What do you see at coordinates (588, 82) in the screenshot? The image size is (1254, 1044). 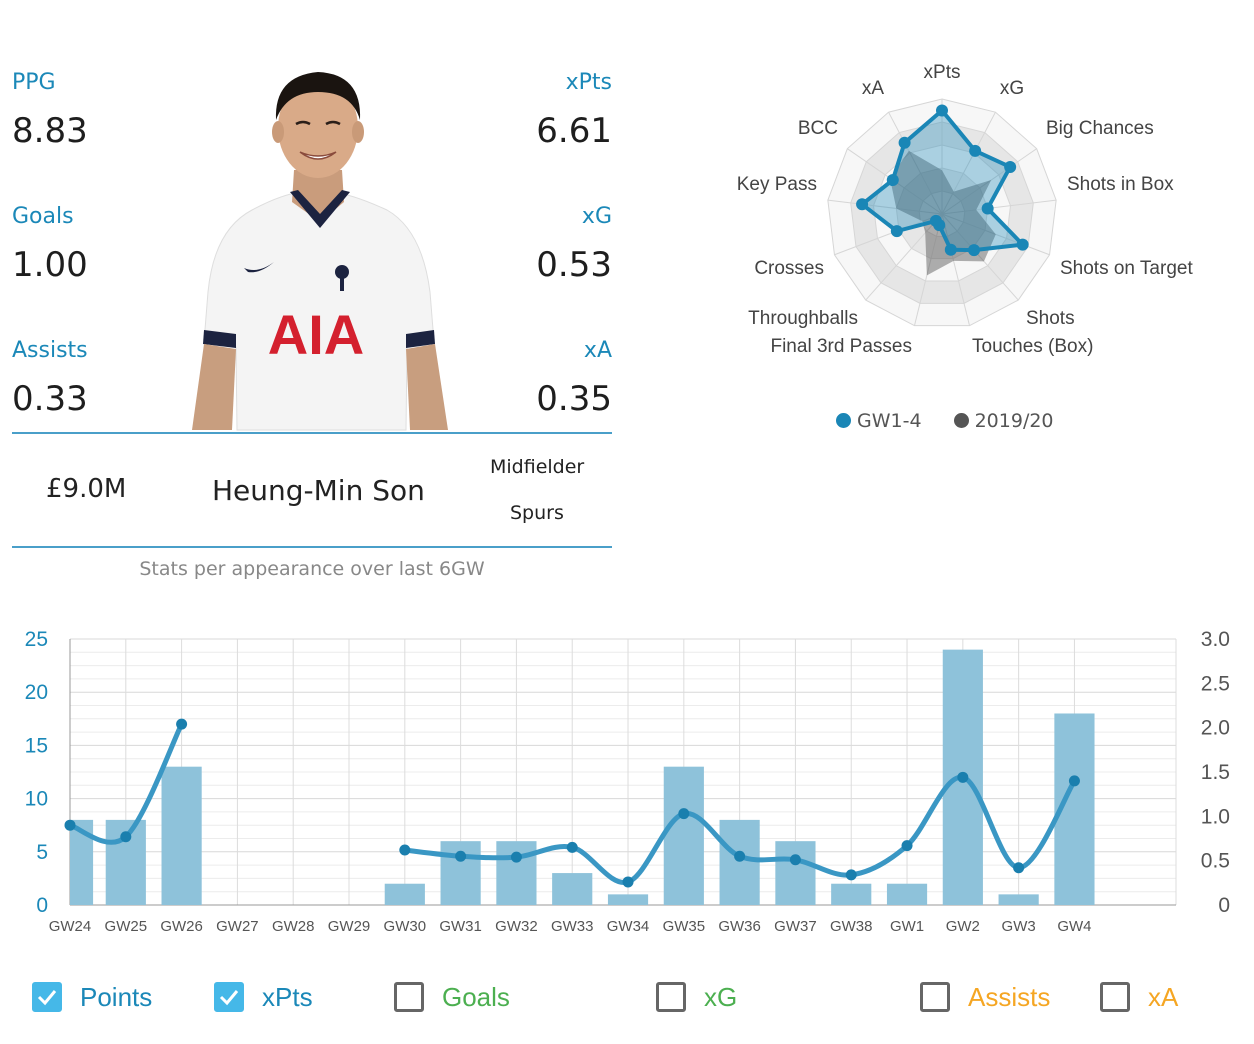 I see `stat-label: xPts` at bounding box center [588, 82].